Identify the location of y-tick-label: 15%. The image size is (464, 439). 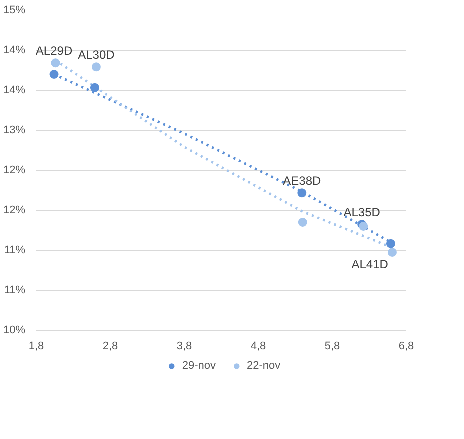
(14, 10).